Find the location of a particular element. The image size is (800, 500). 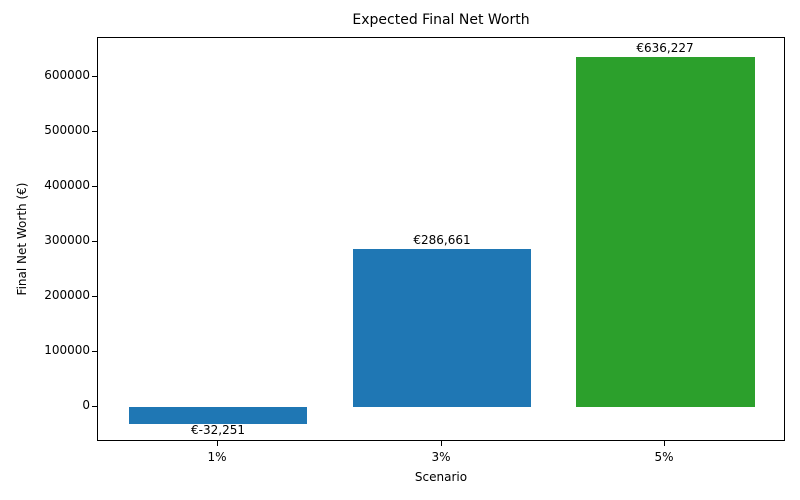

ytick-label: 500000 is located at coordinates (67, 130).